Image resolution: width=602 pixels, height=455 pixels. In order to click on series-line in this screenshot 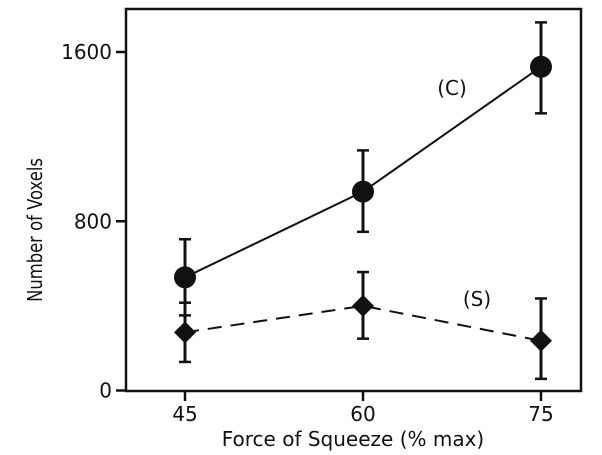, I will do `click(363, 323)`.